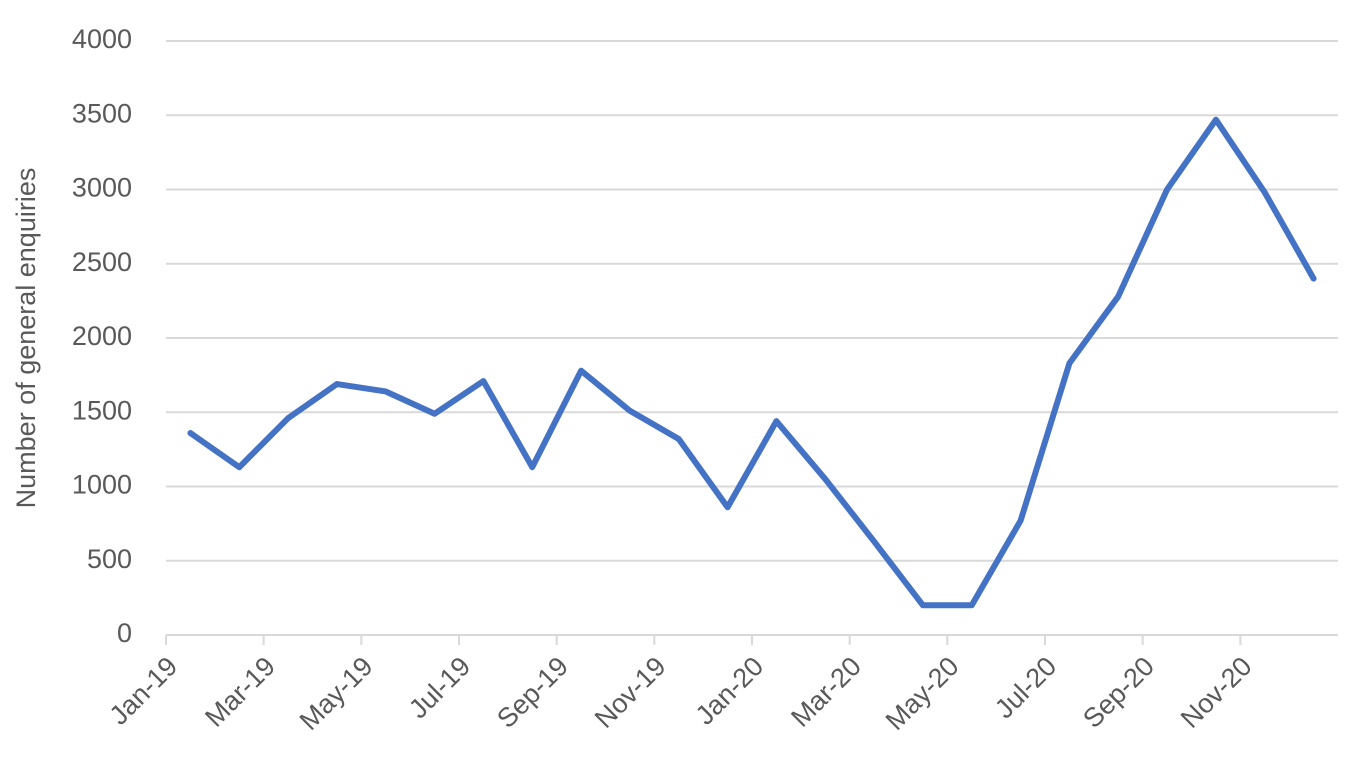  What do you see at coordinates (102, 188) in the screenshot?
I see `y-tick-label: 3000` at bounding box center [102, 188].